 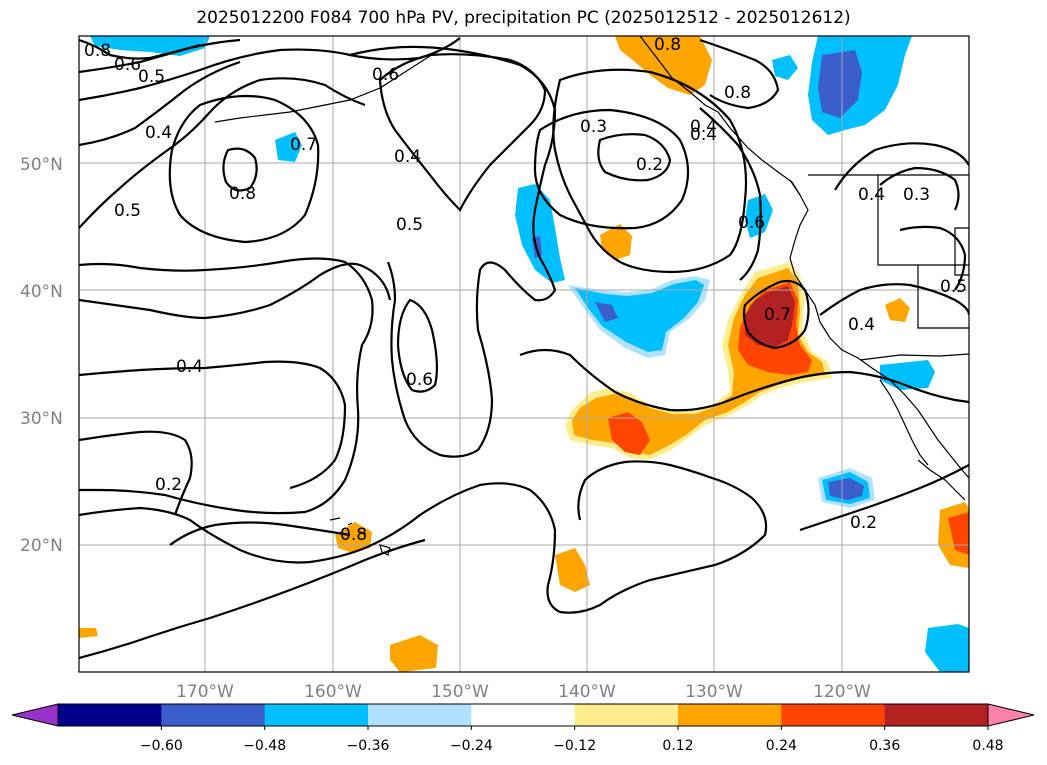 What do you see at coordinates (805, 251) in the screenshot?
I see `coastline-bc` at bounding box center [805, 251].